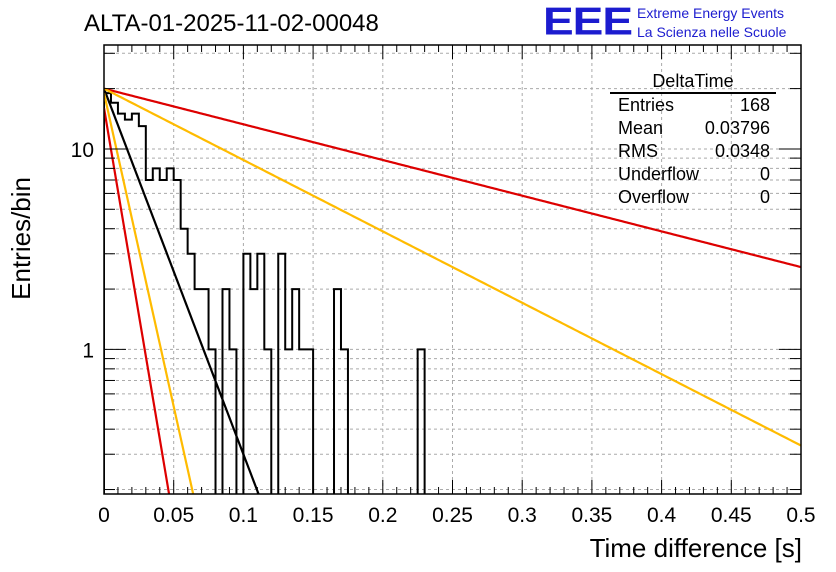 Image resolution: width=836 pixels, height=572 pixels. Describe the element at coordinates (662, 515) in the screenshot. I see `x-tick-label: 0.4` at that location.